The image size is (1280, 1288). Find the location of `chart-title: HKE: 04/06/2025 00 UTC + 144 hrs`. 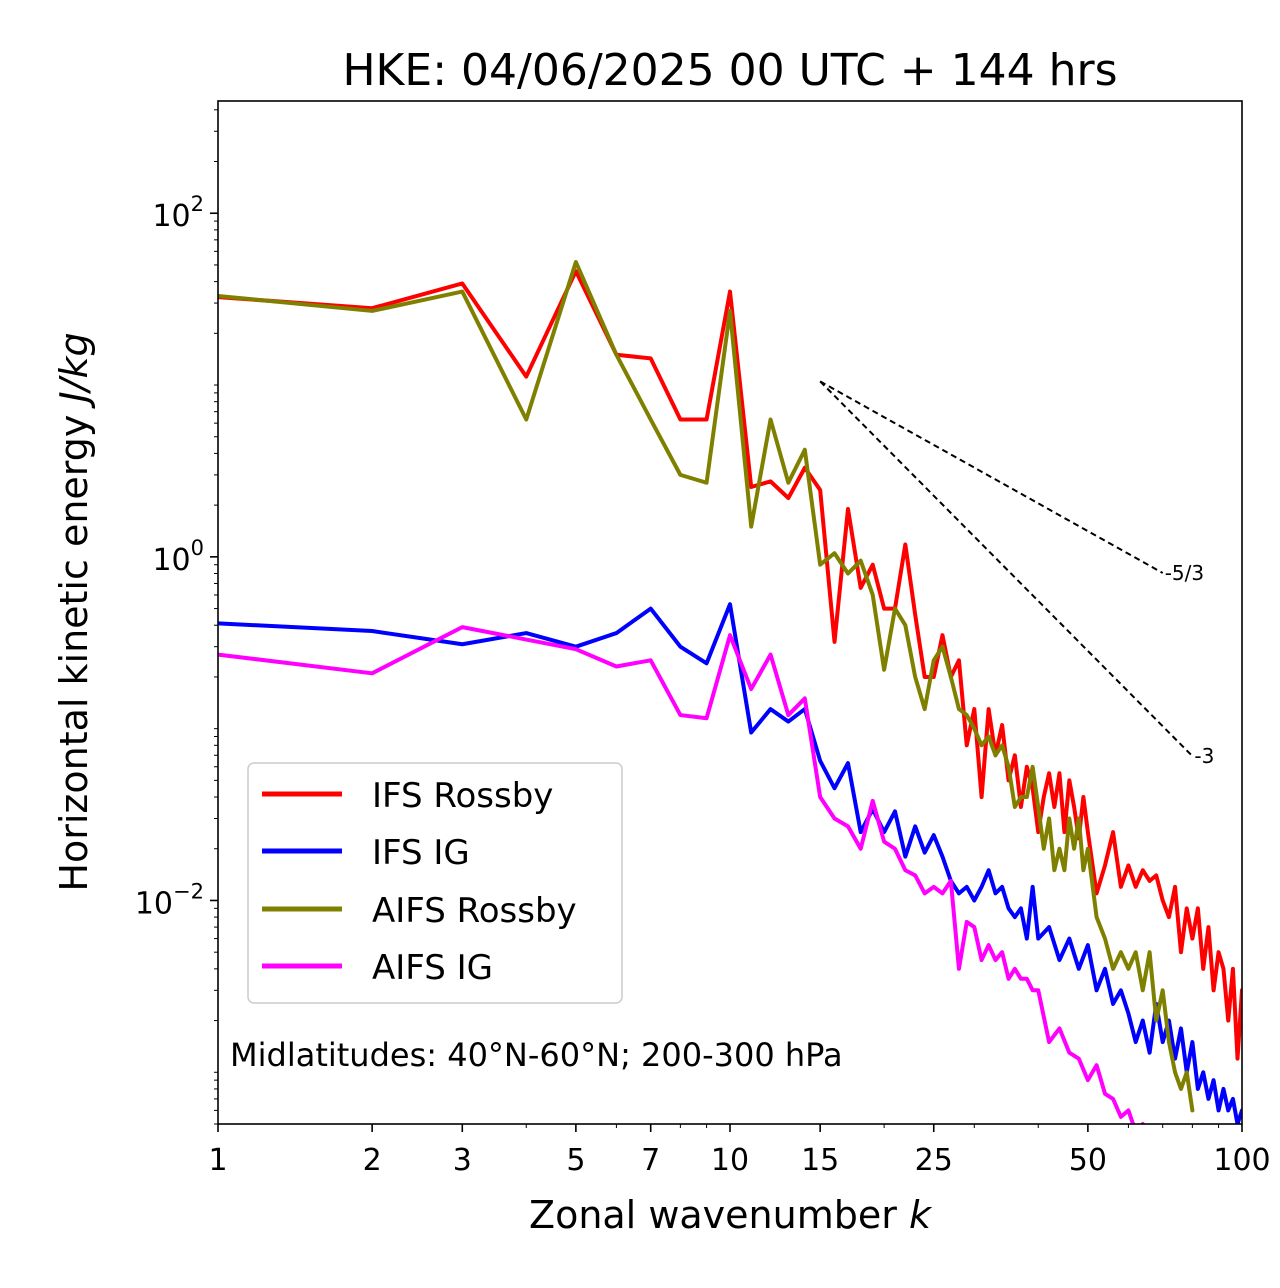

chart-title: HKE: 04/06/2025 00 UTC + 144 hrs is located at coordinates (729, 70).